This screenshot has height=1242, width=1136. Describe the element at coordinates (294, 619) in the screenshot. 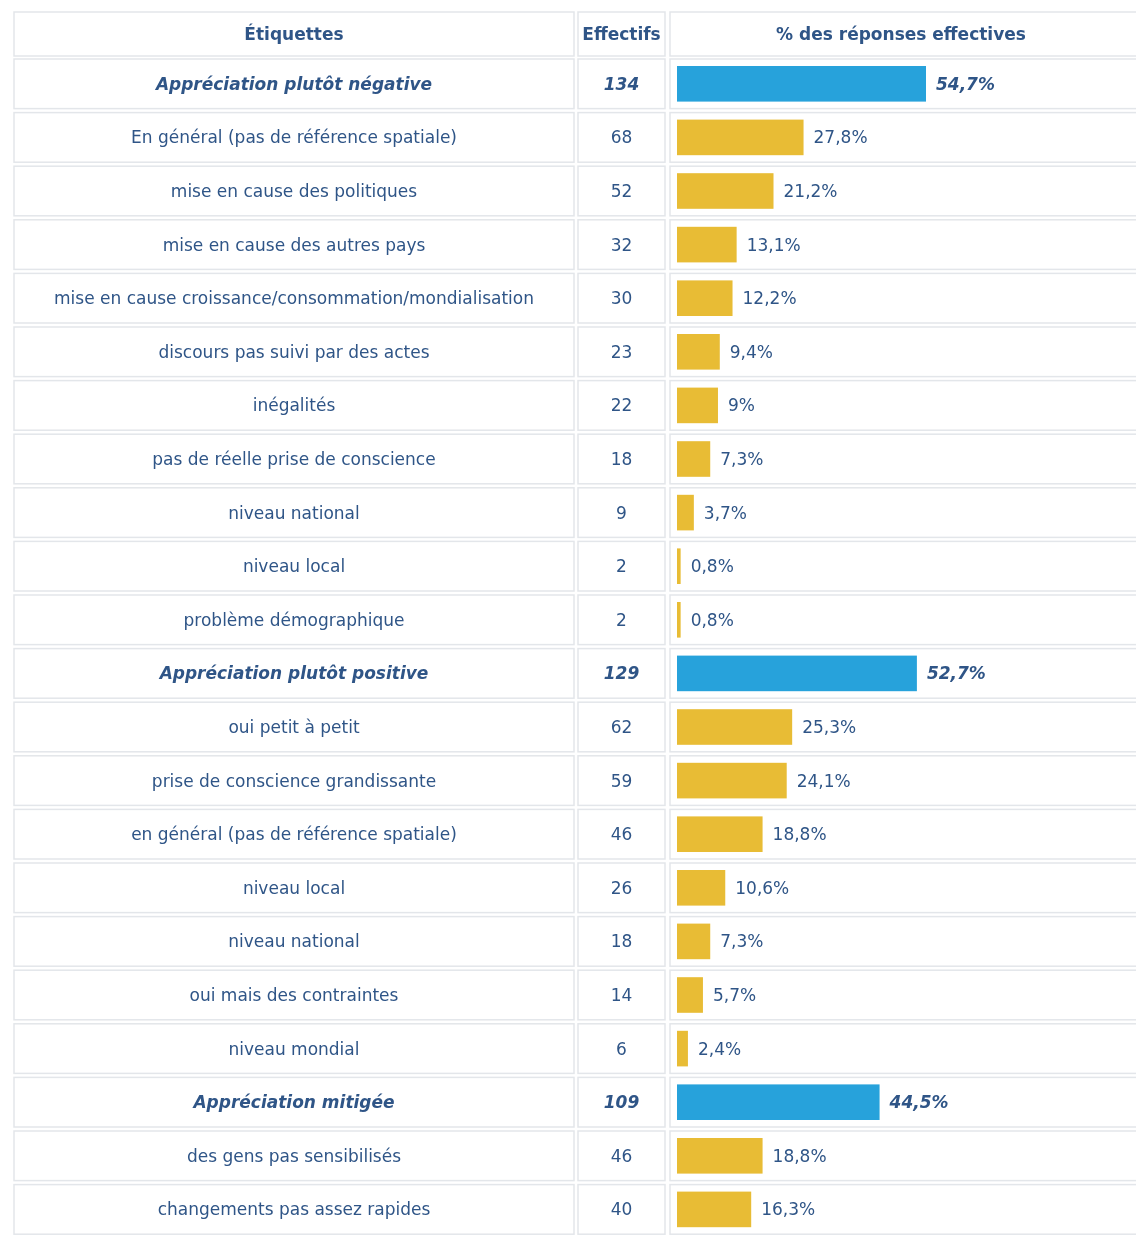

I see `y-tick-label: problème démographique` at that location.